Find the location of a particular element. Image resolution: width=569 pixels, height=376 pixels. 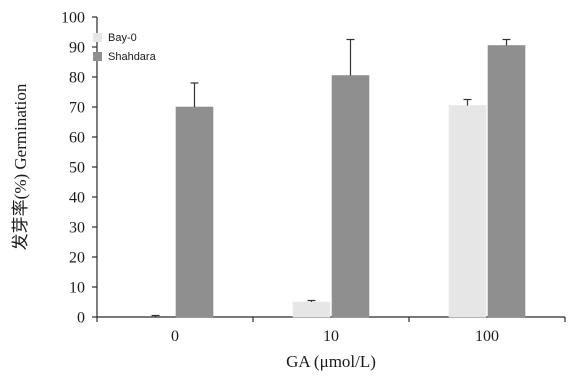

y-ticks: 0 10 20 30 40 50 60 70 80 90 100 is located at coordinates (79, 168).